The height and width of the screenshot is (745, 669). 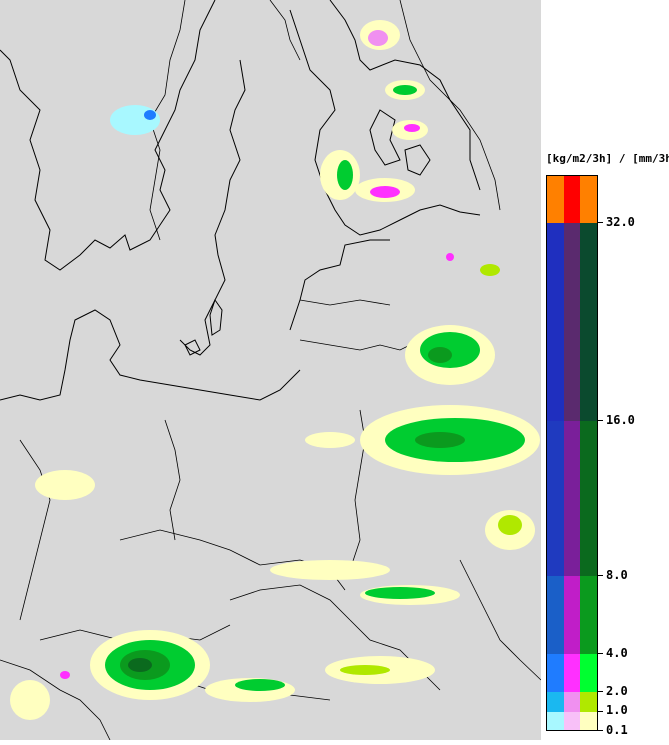 What do you see at coordinates (617, 730) in the screenshot?
I see `tick-label-0.1: 0.1` at bounding box center [617, 730].